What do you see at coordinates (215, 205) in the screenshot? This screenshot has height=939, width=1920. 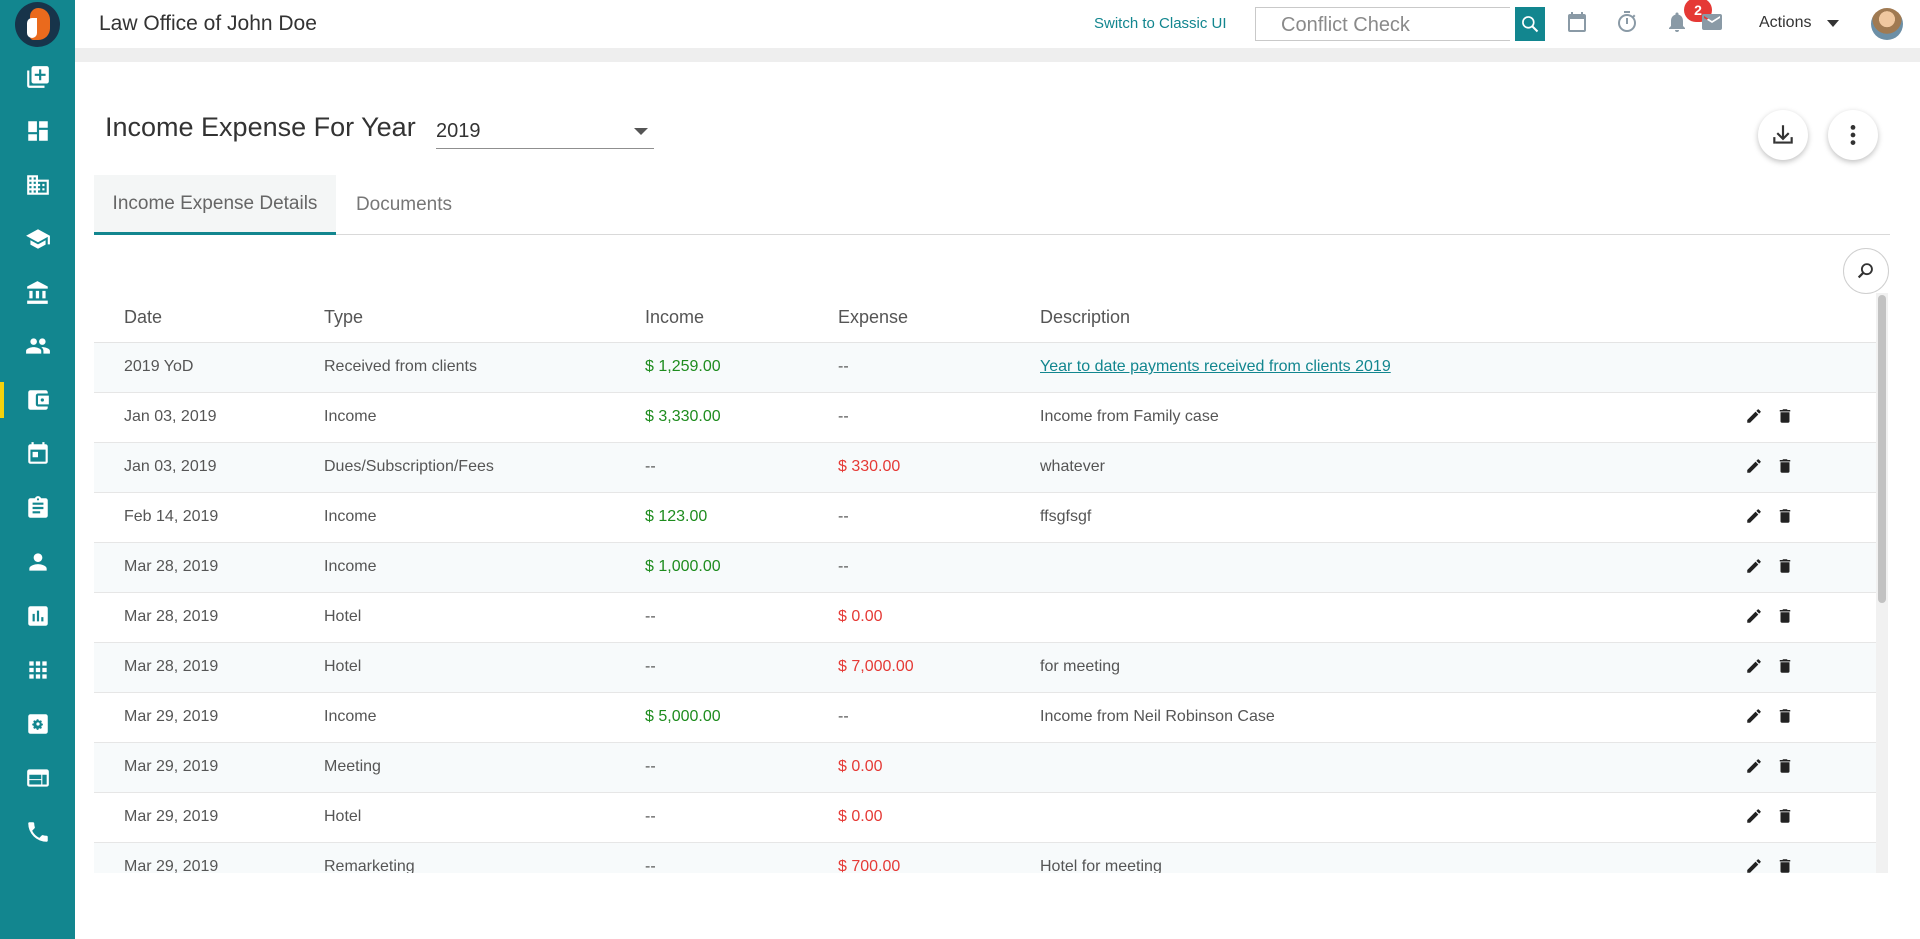 I see `tab-income-expense-details: Income Expense Details` at bounding box center [215, 205].